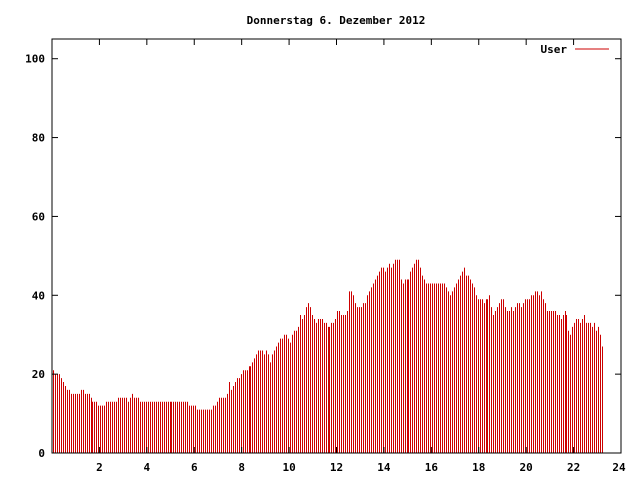  Describe the element at coordinates (619, 467) in the screenshot. I see `x-tick-label: 24` at that location.